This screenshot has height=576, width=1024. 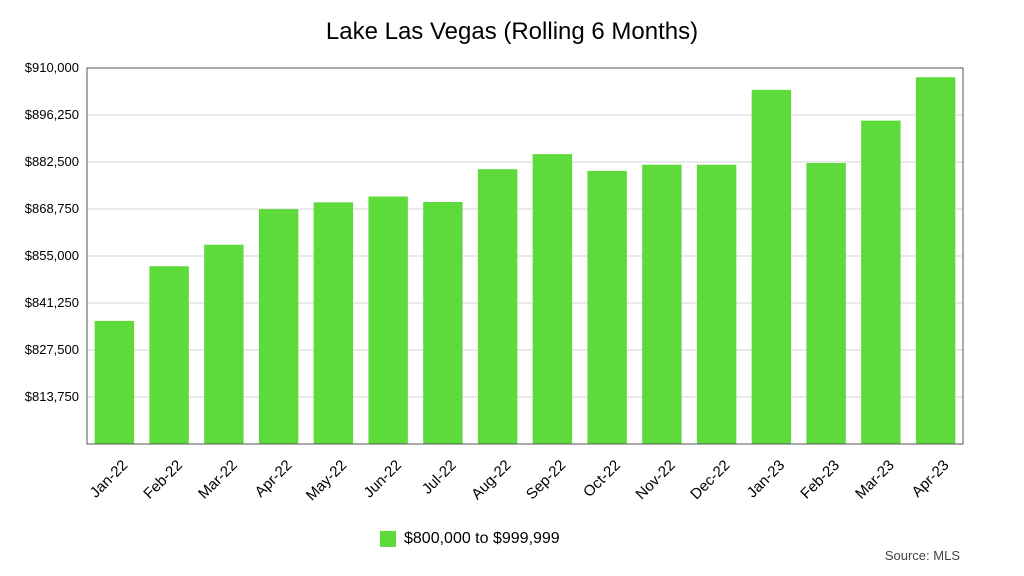 I want to click on x-tick-label: Nov-22, so click(x=655, y=480).